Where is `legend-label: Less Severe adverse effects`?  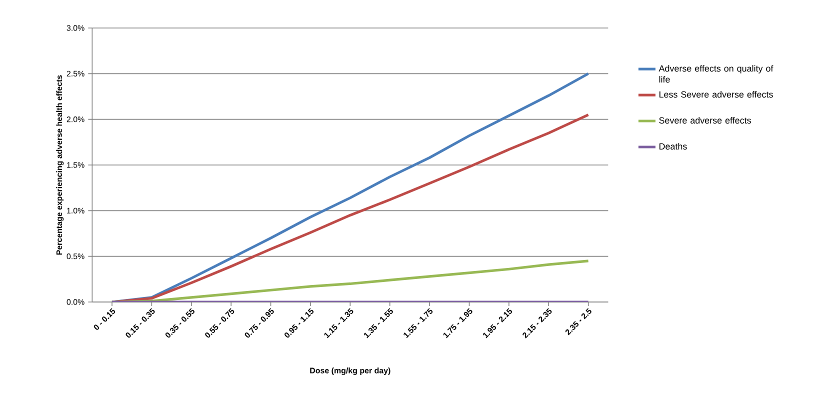 legend-label: Less Severe adverse effects is located at coordinates (716, 94).